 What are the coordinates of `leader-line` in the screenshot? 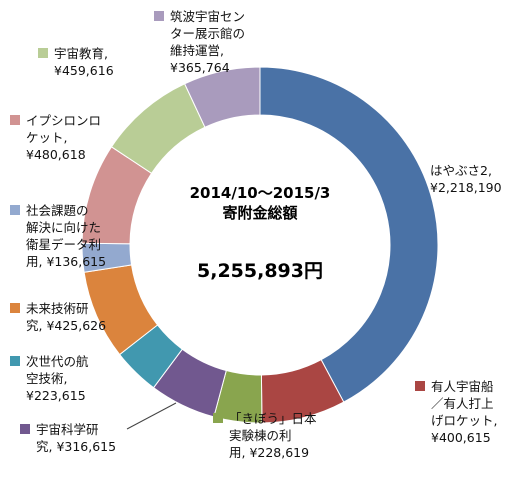 It's located at (151, 416).